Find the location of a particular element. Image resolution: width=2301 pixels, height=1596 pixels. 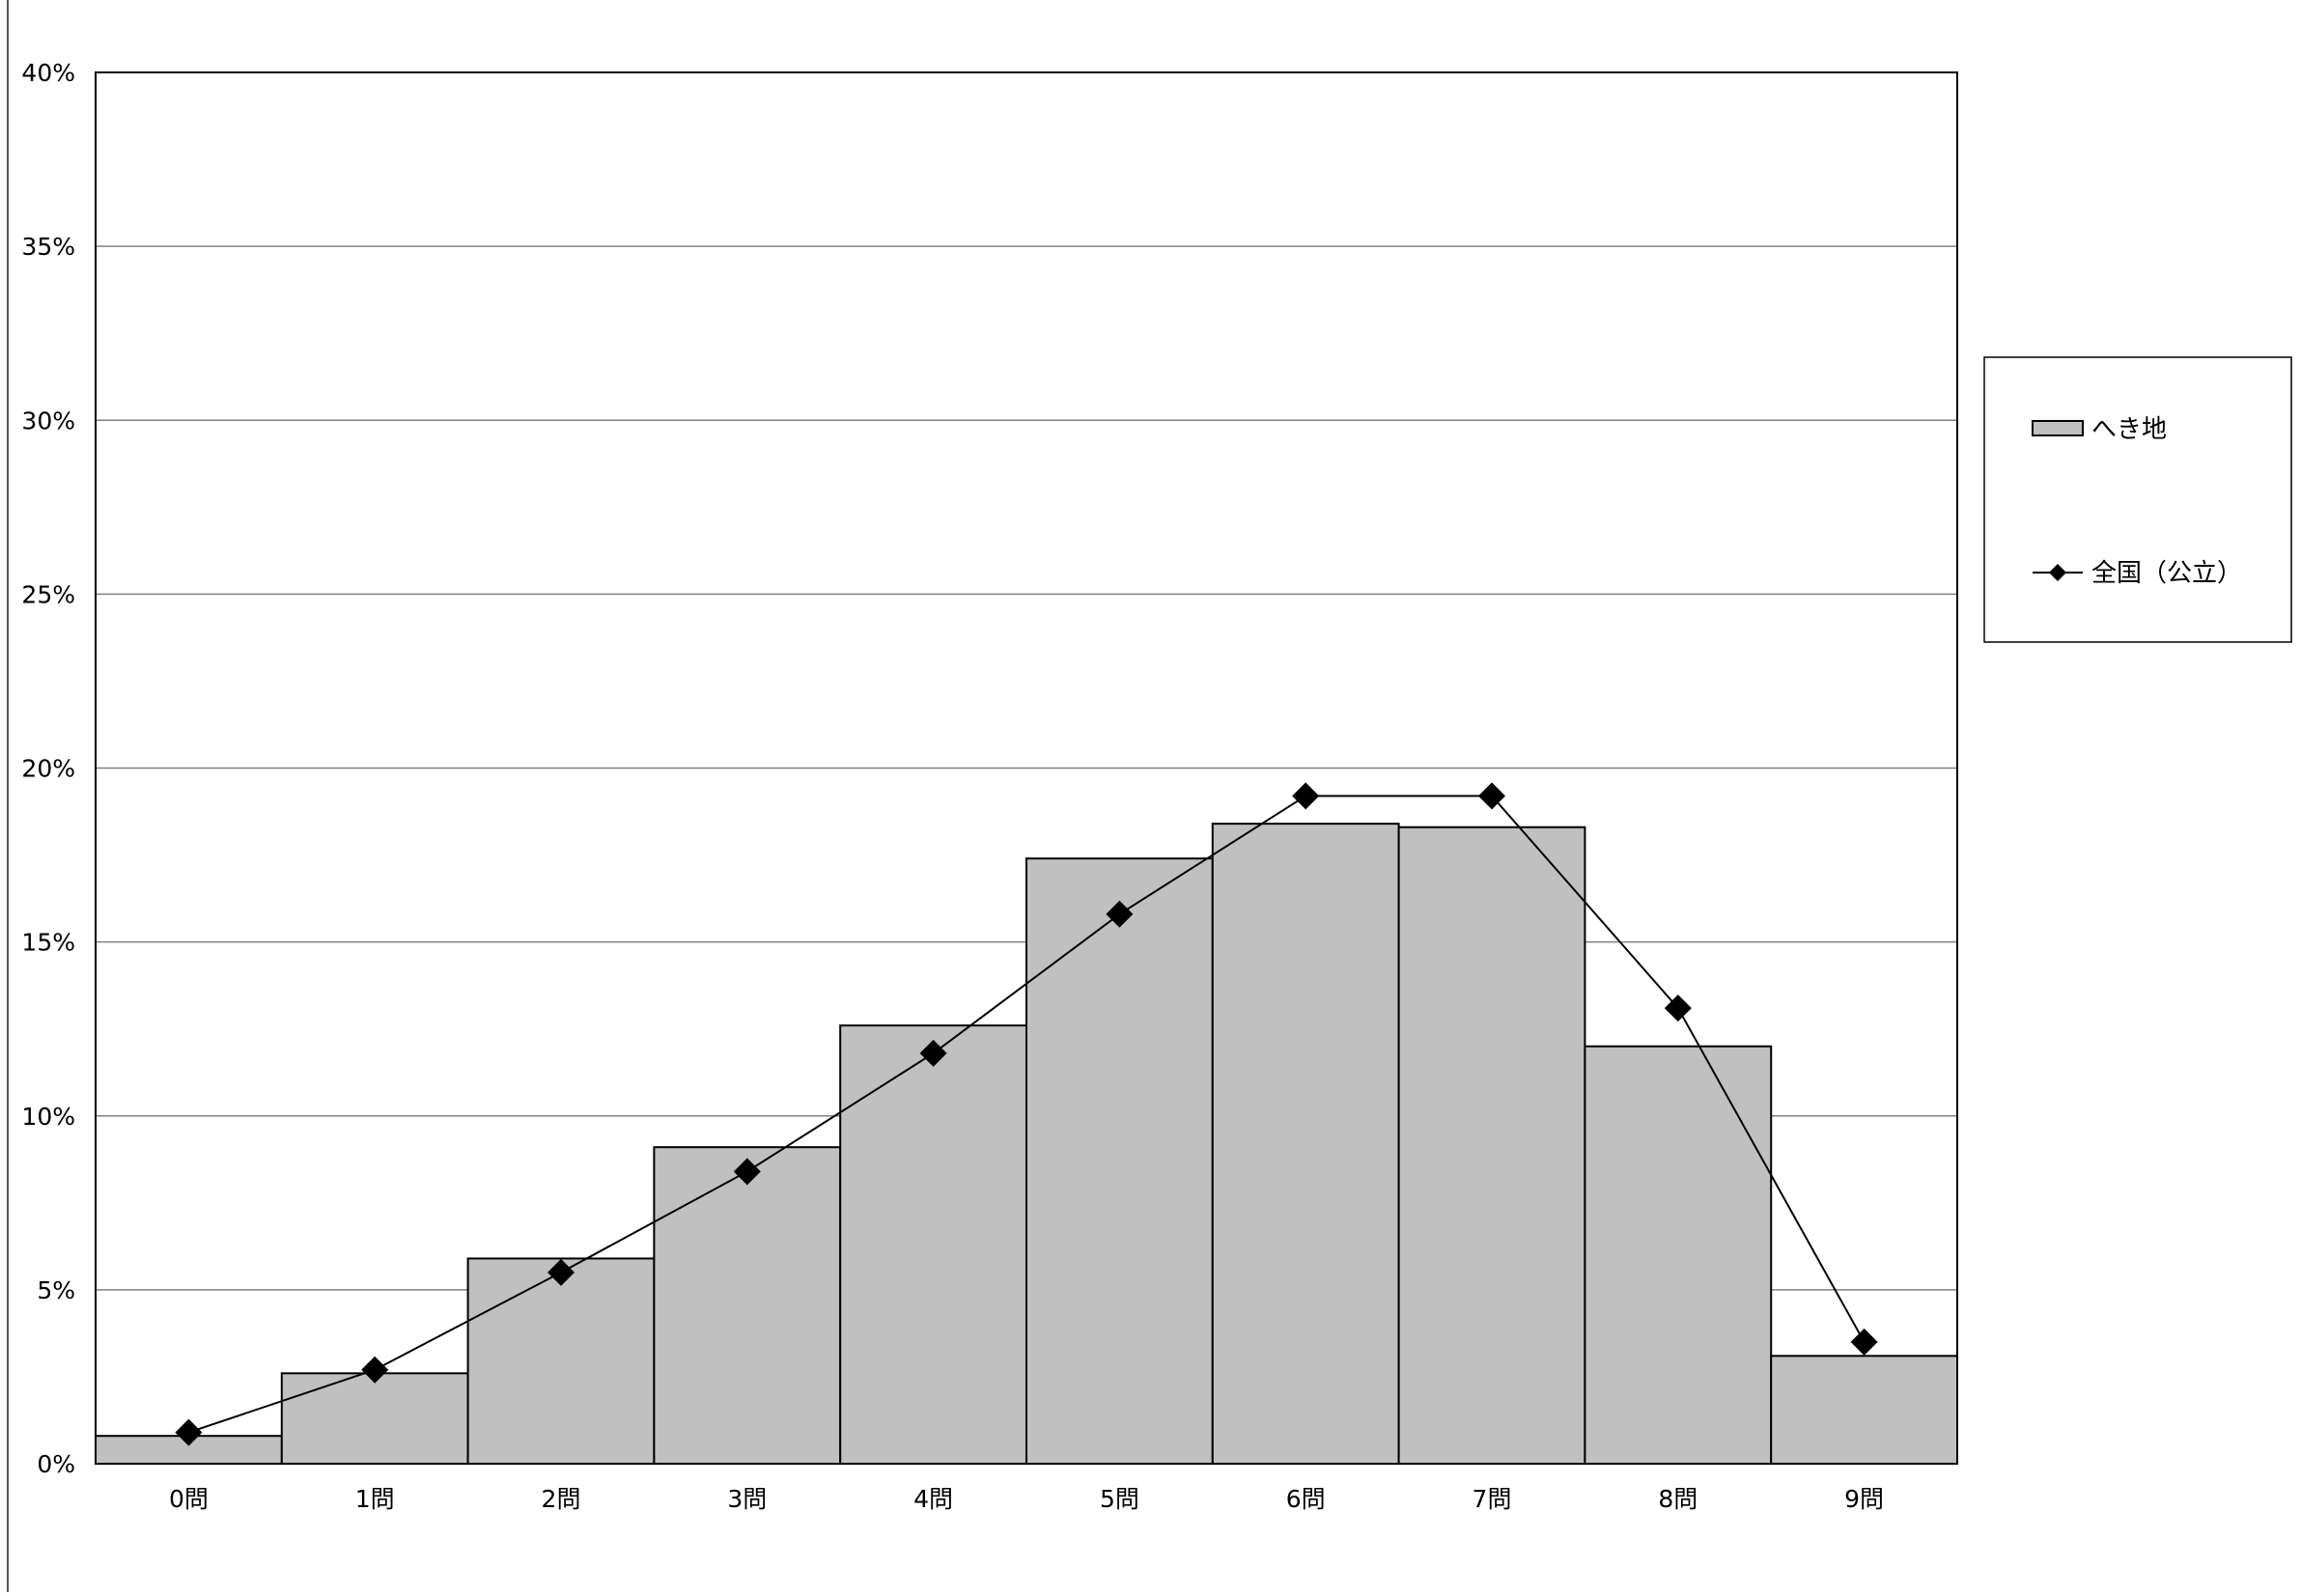

legend-box is located at coordinates (2137, 500).